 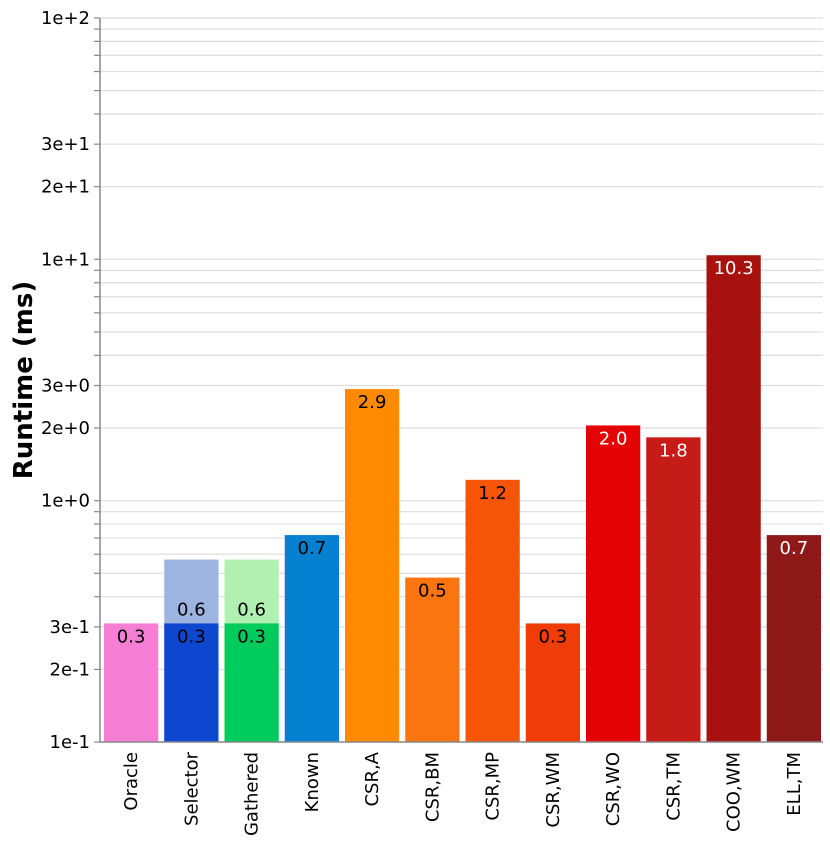 I want to click on y-tick-label: 1e+0, so click(x=65, y=501).